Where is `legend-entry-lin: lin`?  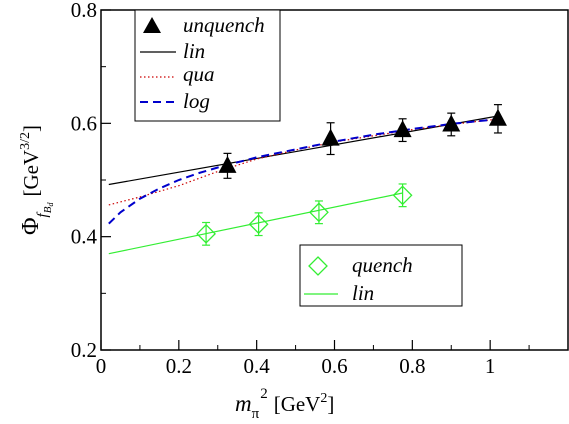
legend-entry-lin: lin is located at coordinates (194, 51).